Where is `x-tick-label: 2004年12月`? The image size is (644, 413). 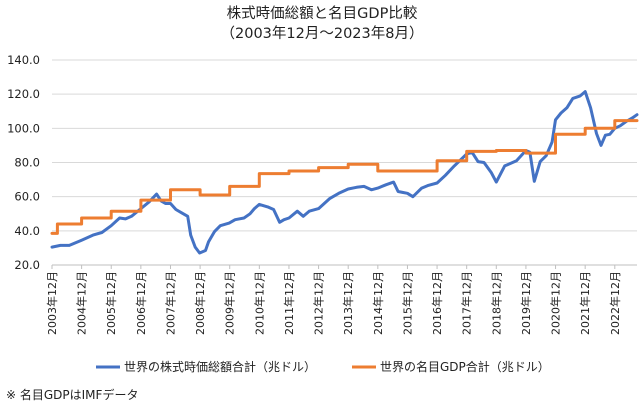
x-tick-label: 2004年12月 is located at coordinates (82, 303).